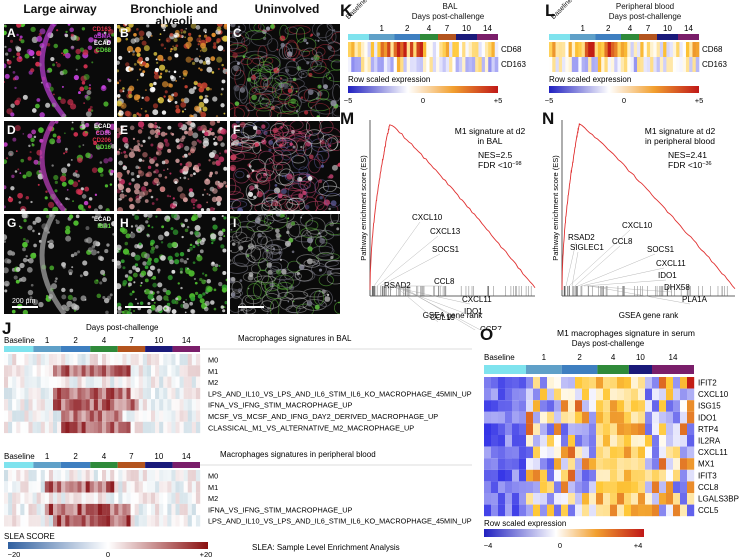  Describe the element at coordinates (397, 285) in the screenshot. I see `gene-label: RSAD2` at that location.